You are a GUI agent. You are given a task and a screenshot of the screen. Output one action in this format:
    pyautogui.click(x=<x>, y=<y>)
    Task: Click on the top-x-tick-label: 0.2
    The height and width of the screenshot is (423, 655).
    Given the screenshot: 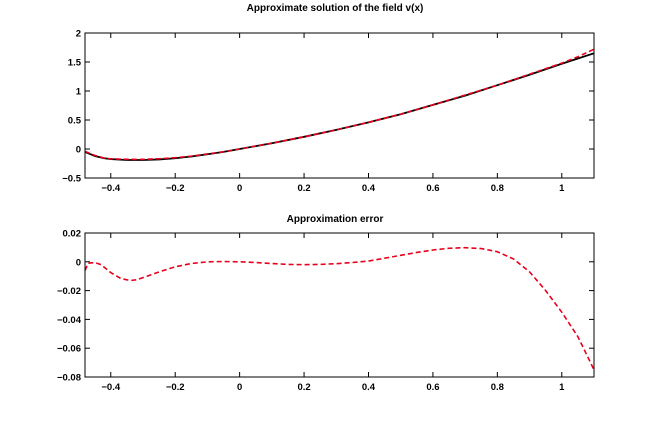 What is the action you would take?
    pyautogui.click(x=303, y=188)
    